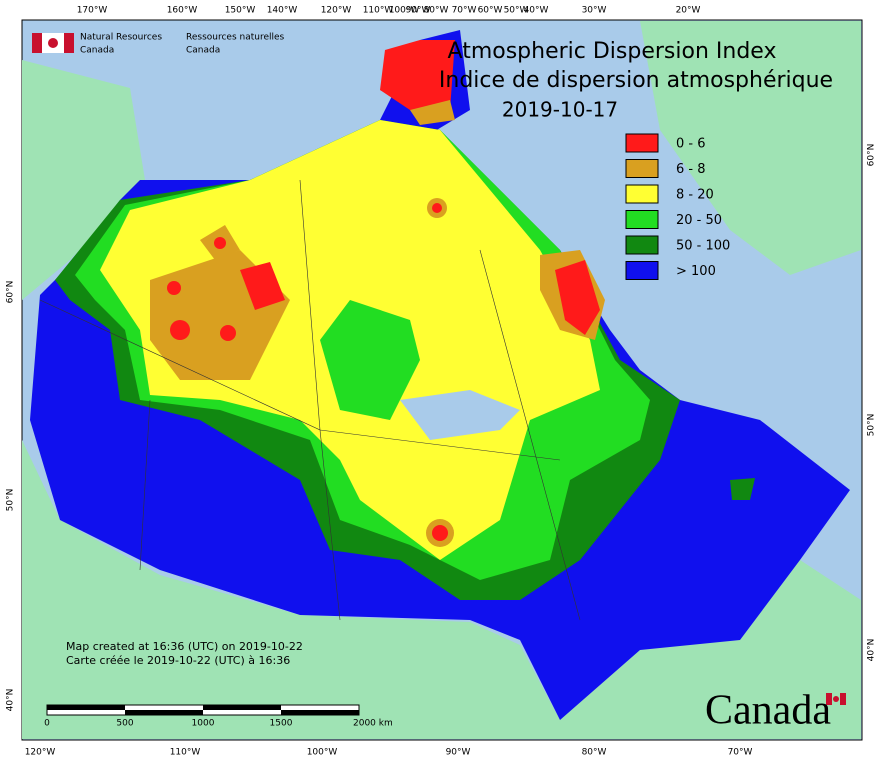 The width and height of the screenshot is (880, 764). What do you see at coordinates (124, 724) in the screenshot?
I see `scale-label: 500` at bounding box center [124, 724].